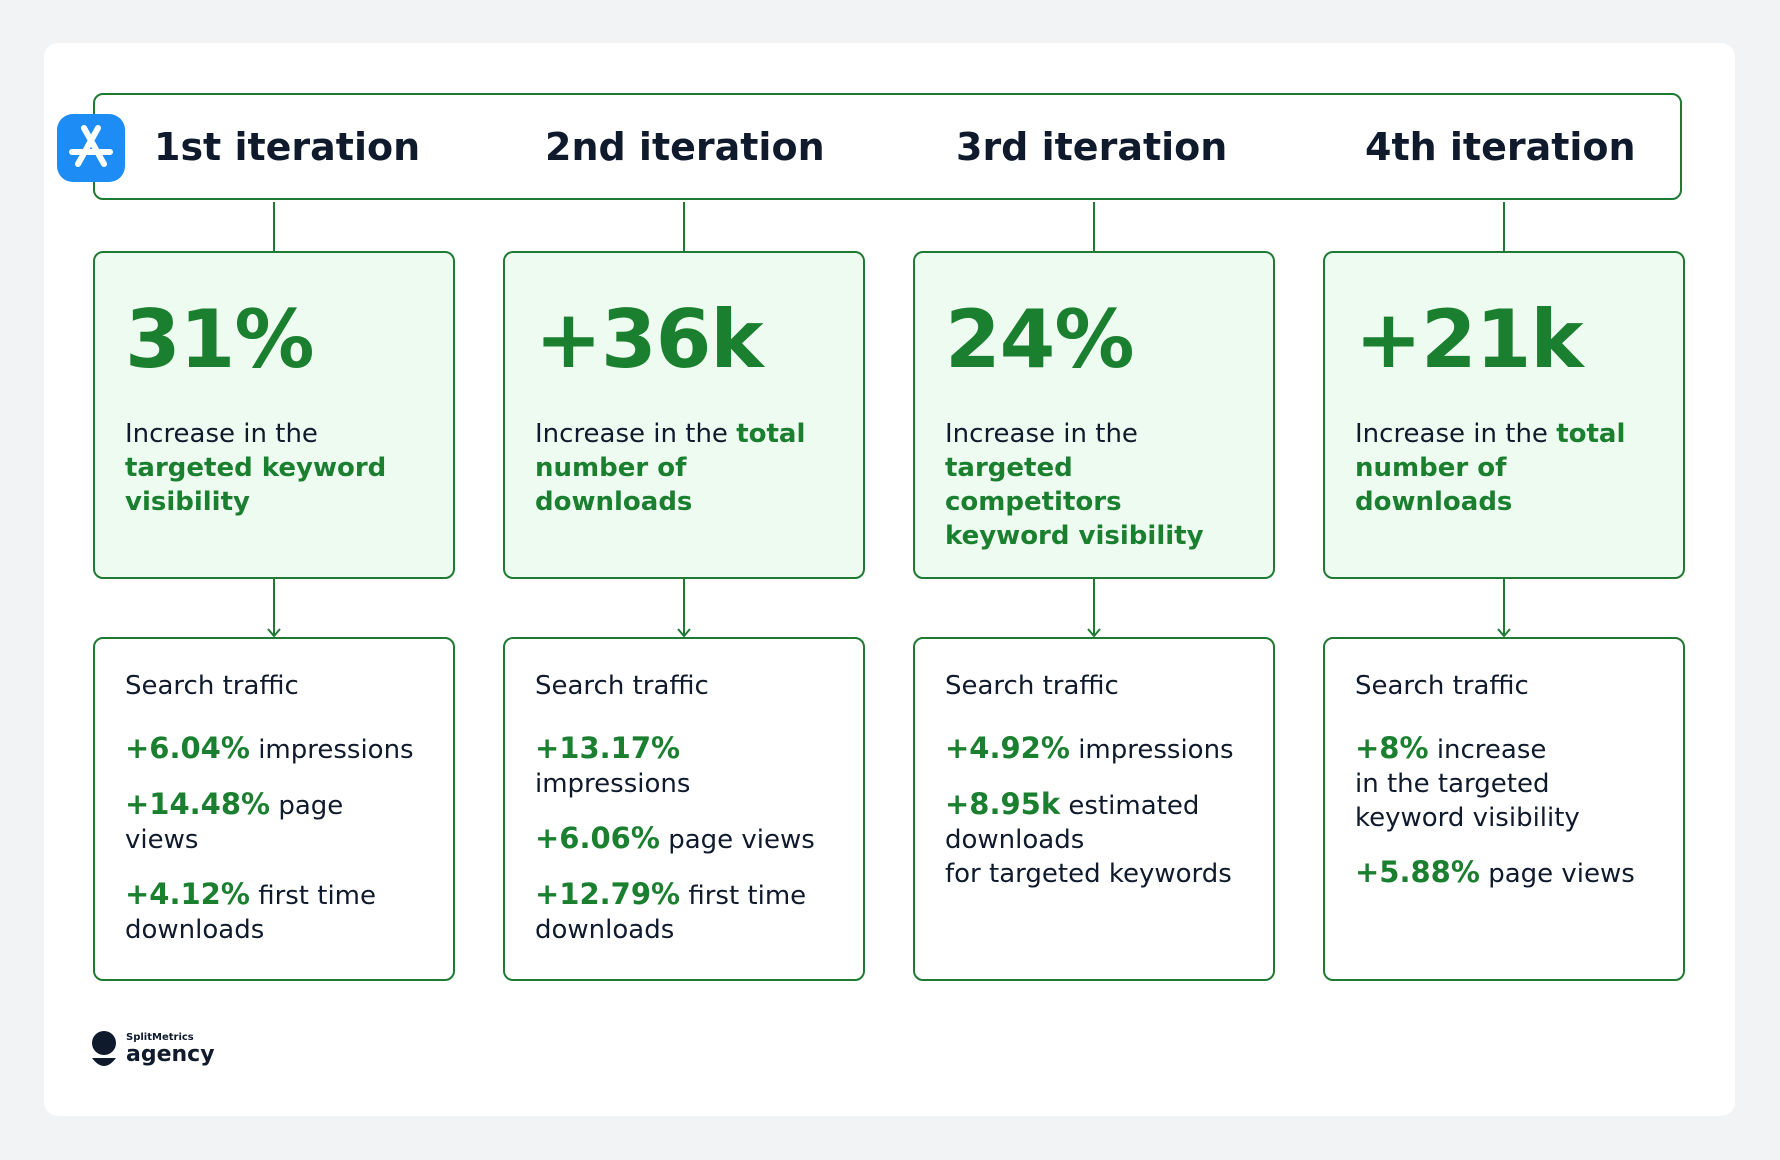  I want to click on metric-value: +13.17%, so click(608, 748).